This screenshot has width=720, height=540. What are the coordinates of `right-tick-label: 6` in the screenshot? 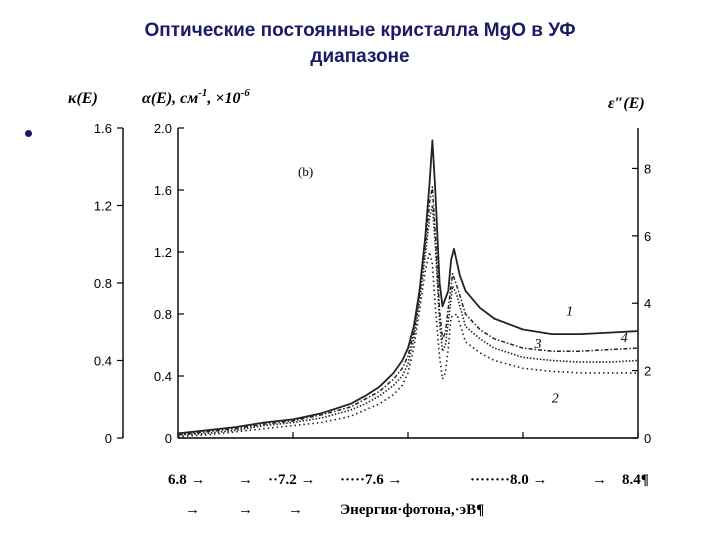 It's located at (647, 236).